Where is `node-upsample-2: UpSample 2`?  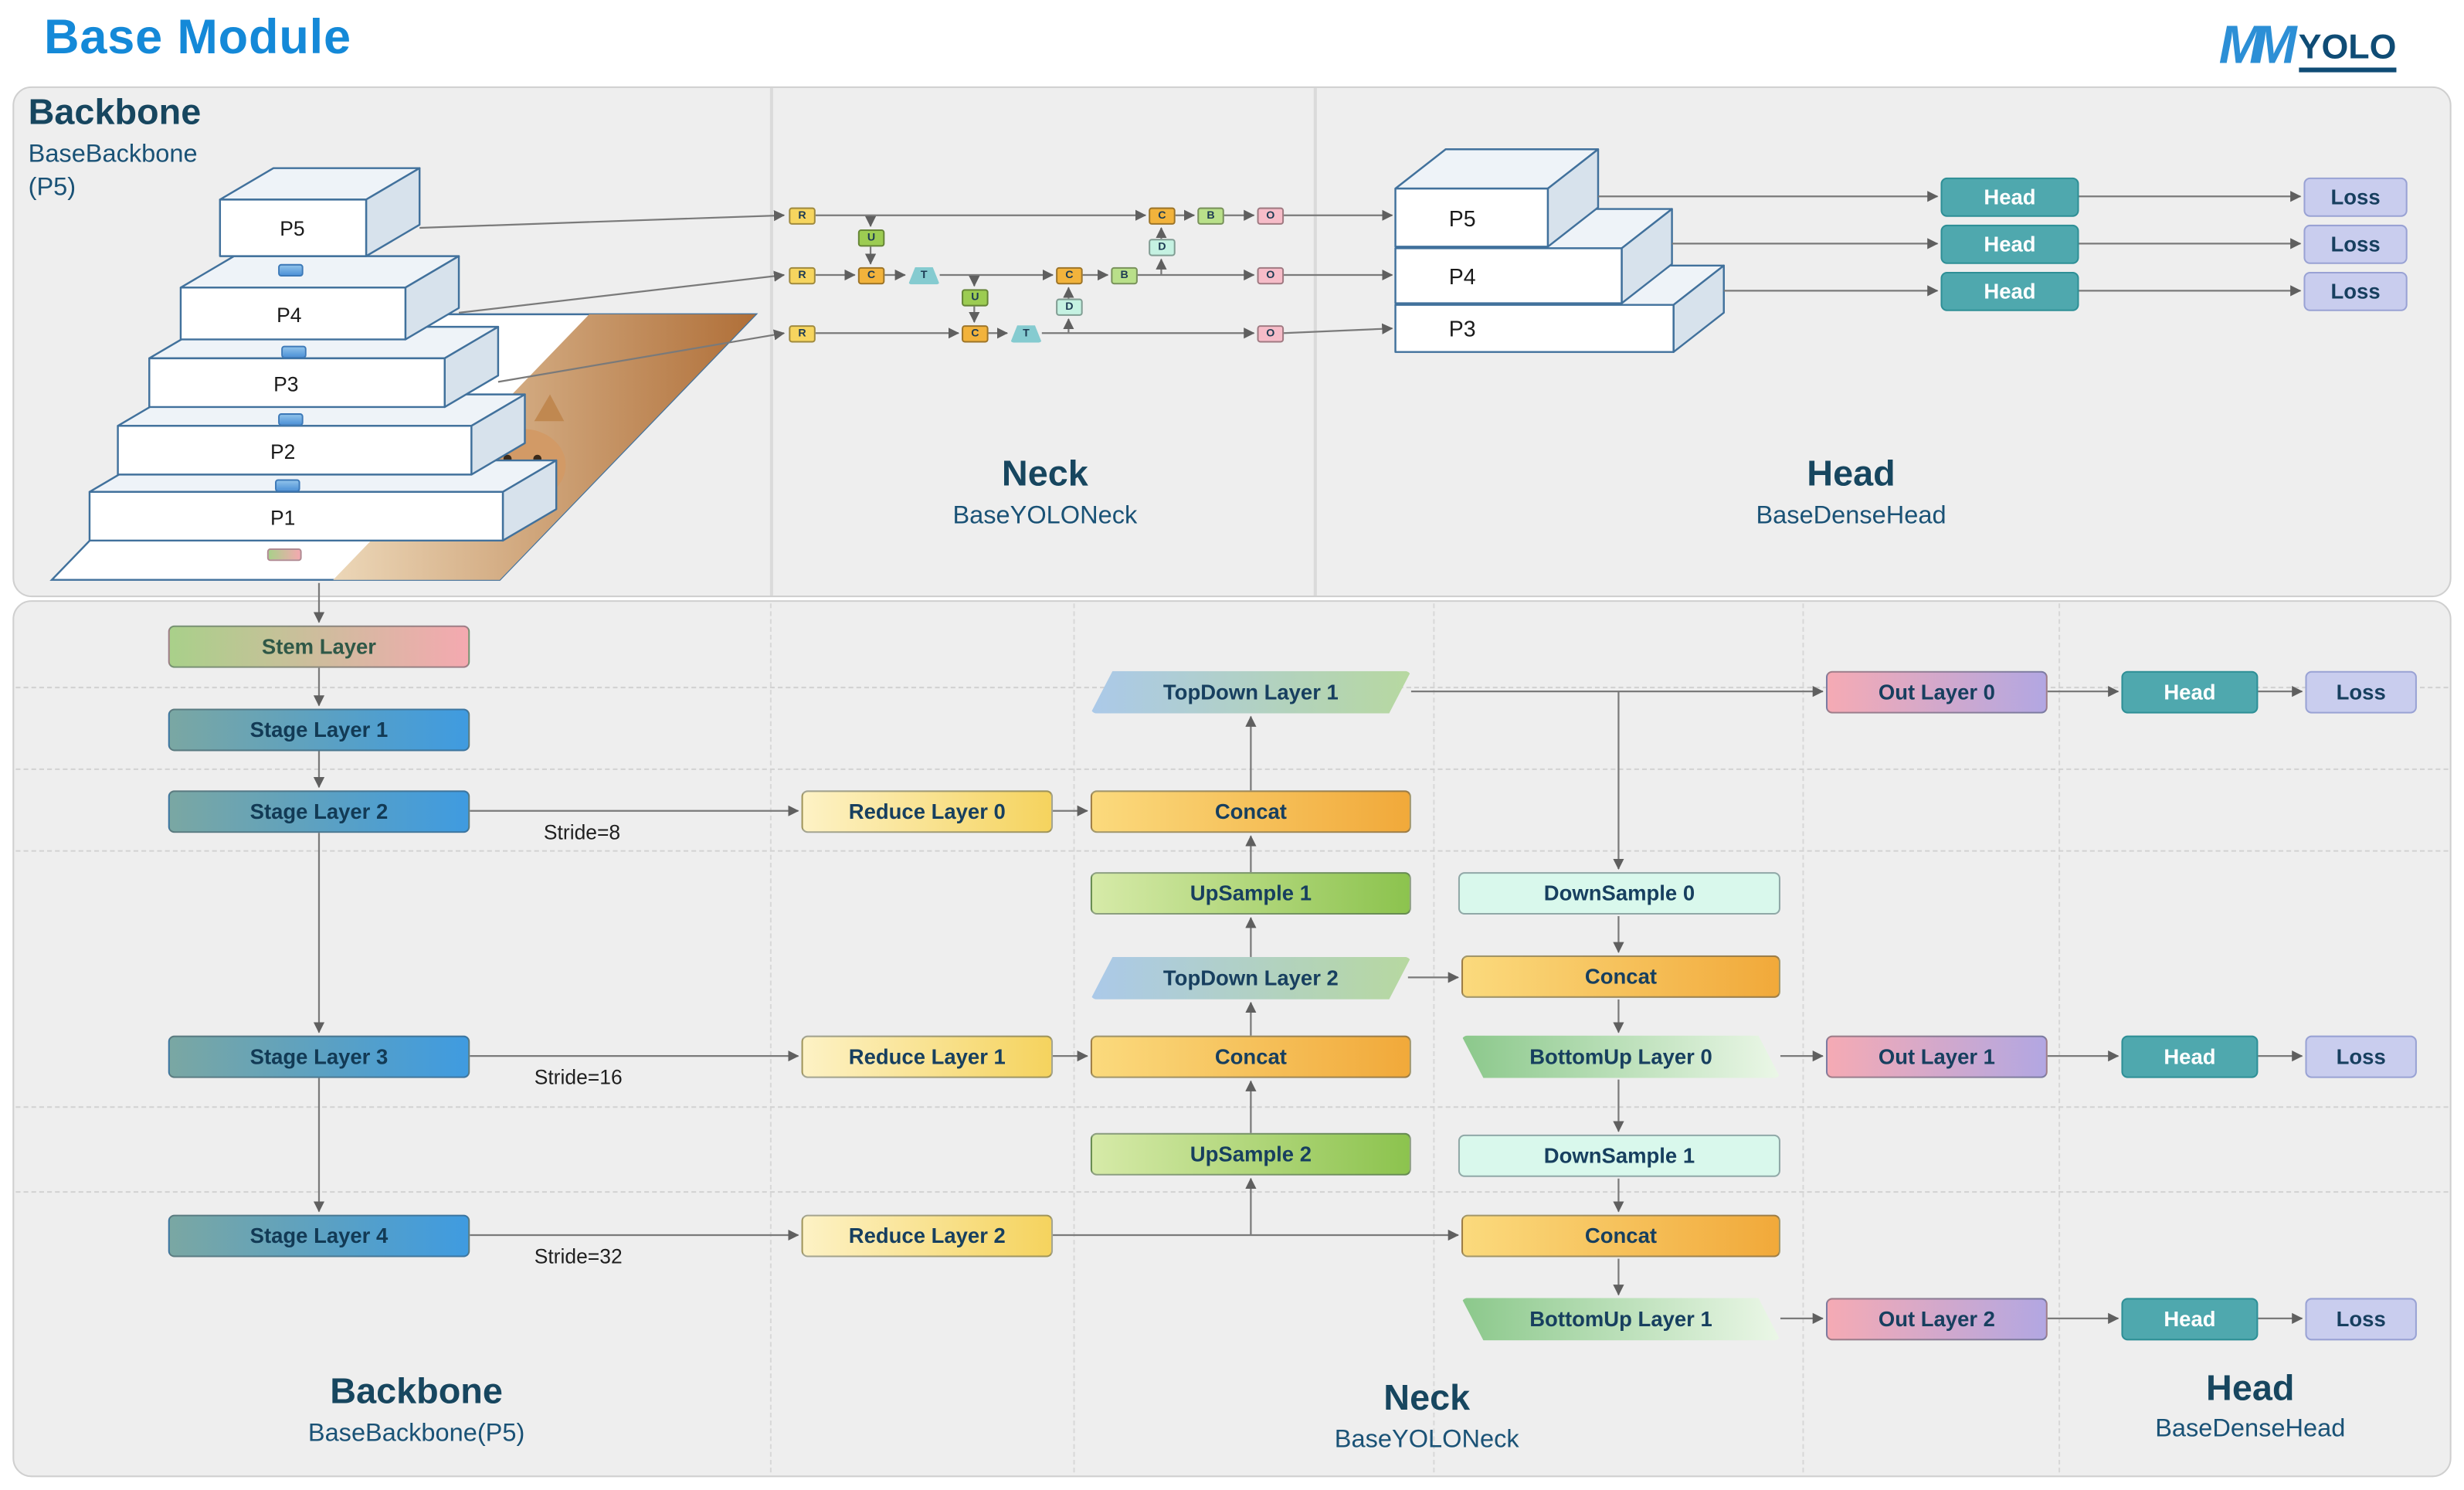 node-upsample-2: UpSample 2 is located at coordinates (1250, 1154).